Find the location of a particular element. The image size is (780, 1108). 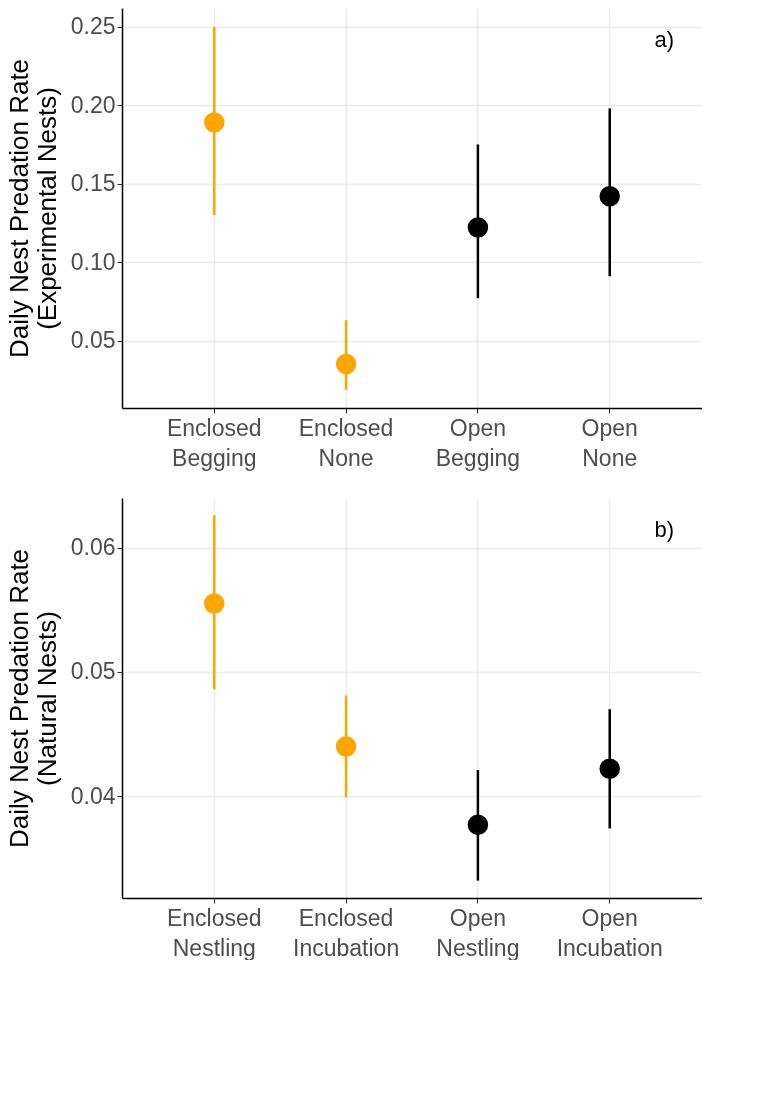

y-tick-label: 0.25 is located at coordinates (93, 26).